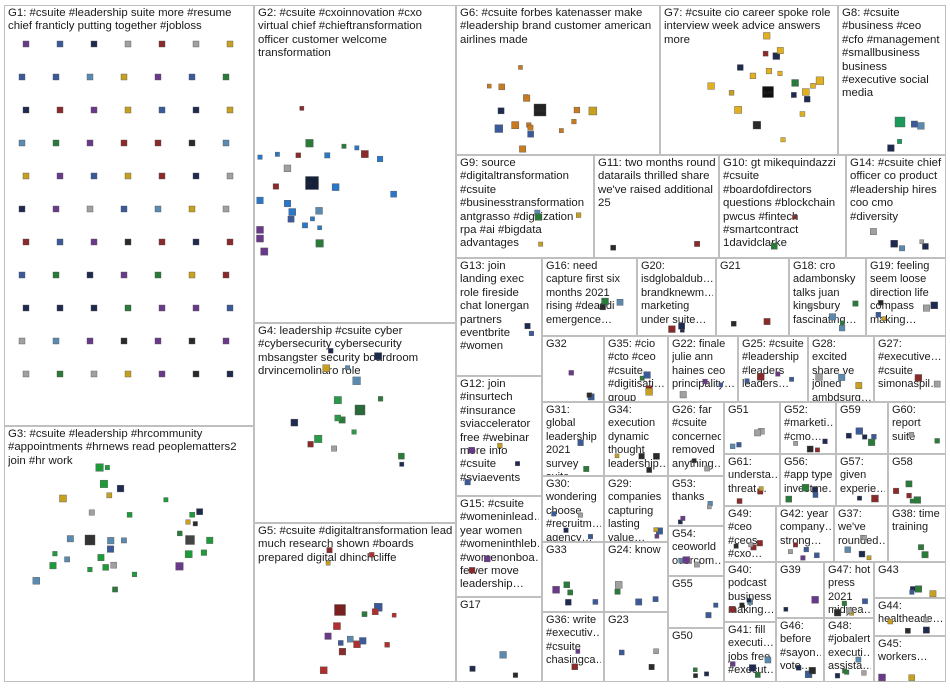  What do you see at coordinates (815, 600) in the screenshot?
I see `g39-node` at bounding box center [815, 600].